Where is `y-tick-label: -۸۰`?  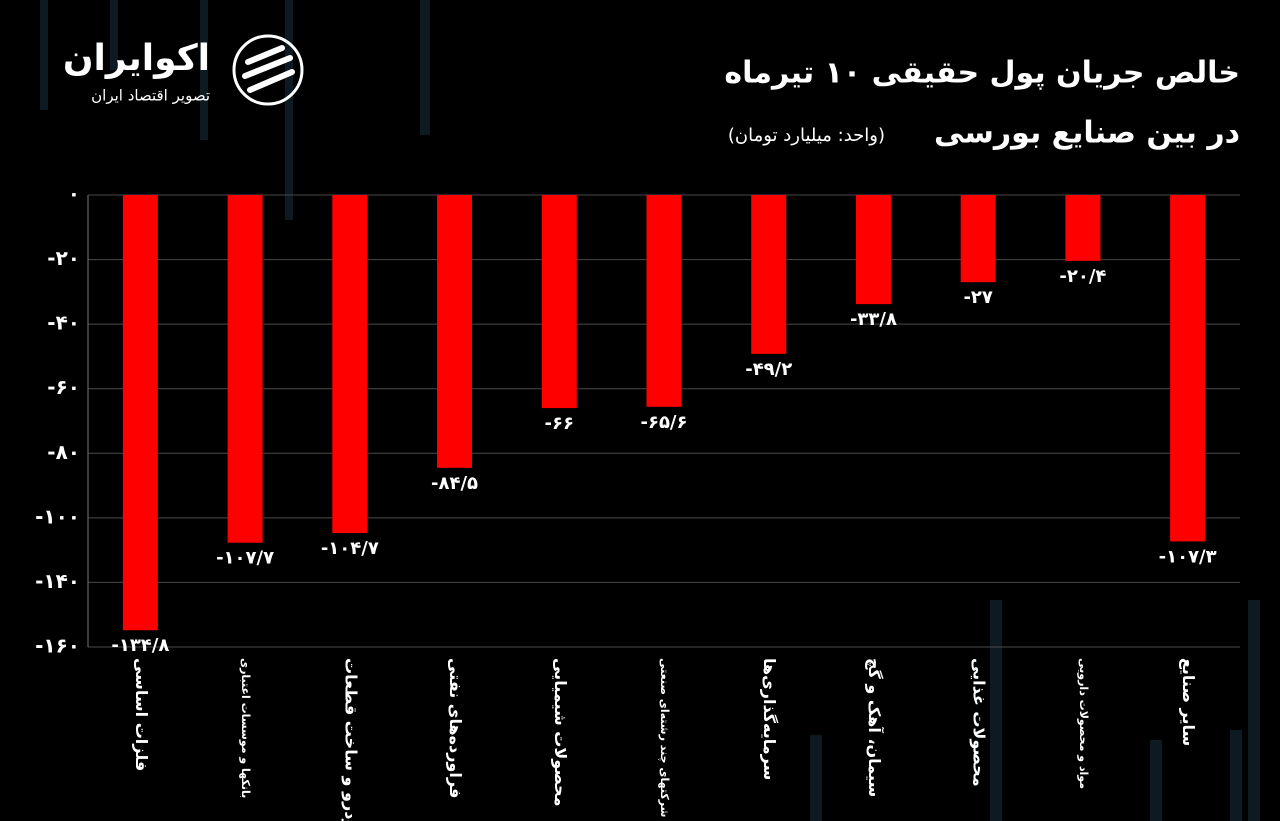 y-tick-label: -۸۰ is located at coordinates (63, 452).